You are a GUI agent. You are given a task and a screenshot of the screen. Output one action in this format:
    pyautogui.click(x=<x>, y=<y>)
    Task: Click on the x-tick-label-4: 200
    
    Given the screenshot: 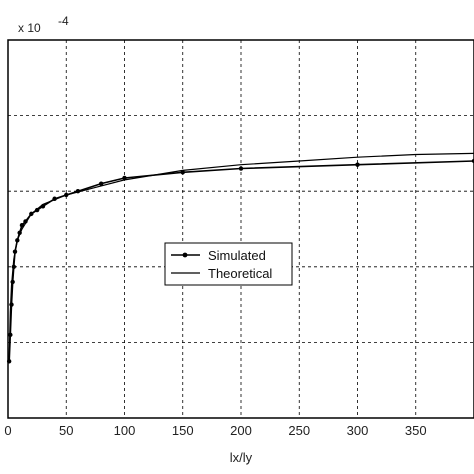 What is the action you would take?
    pyautogui.click(x=241, y=430)
    